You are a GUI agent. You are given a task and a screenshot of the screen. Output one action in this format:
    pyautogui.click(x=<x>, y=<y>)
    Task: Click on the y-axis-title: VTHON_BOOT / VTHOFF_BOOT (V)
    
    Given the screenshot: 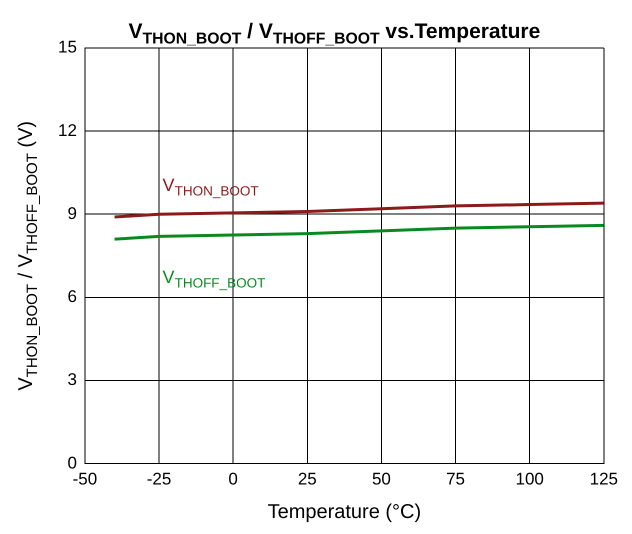 What is the action you would take?
    pyautogui.click(x=28, y=255)
    